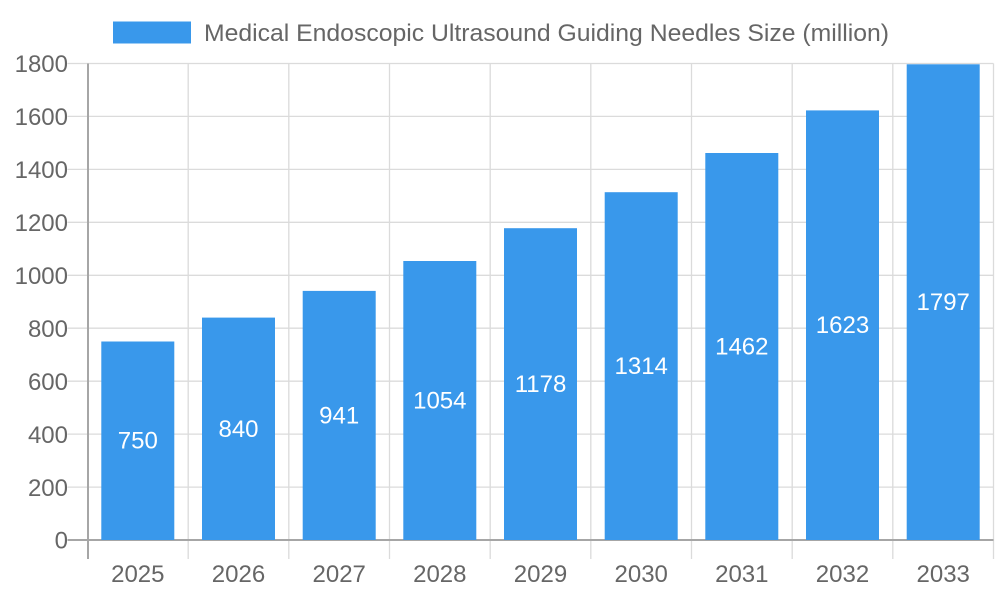 The height and width of the screenshot is (600, 1000). I want to click on svg-text: 1623, so click(842, 325).